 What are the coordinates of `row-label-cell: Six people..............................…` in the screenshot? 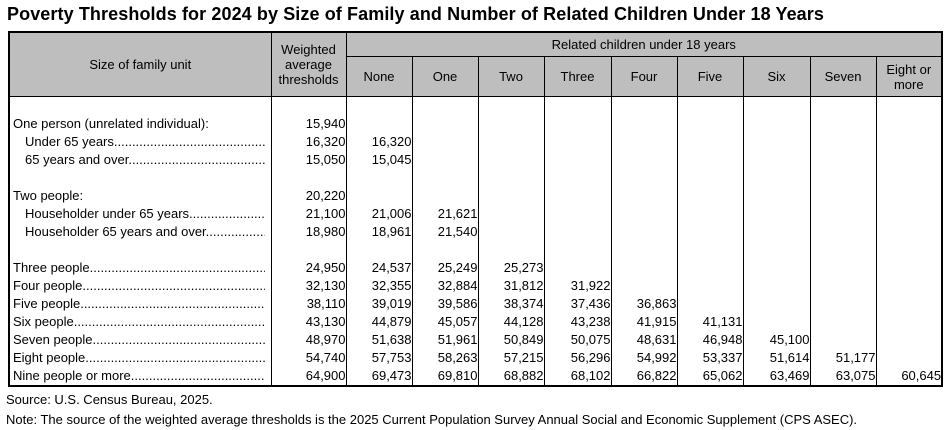 It's located at (140, 322).